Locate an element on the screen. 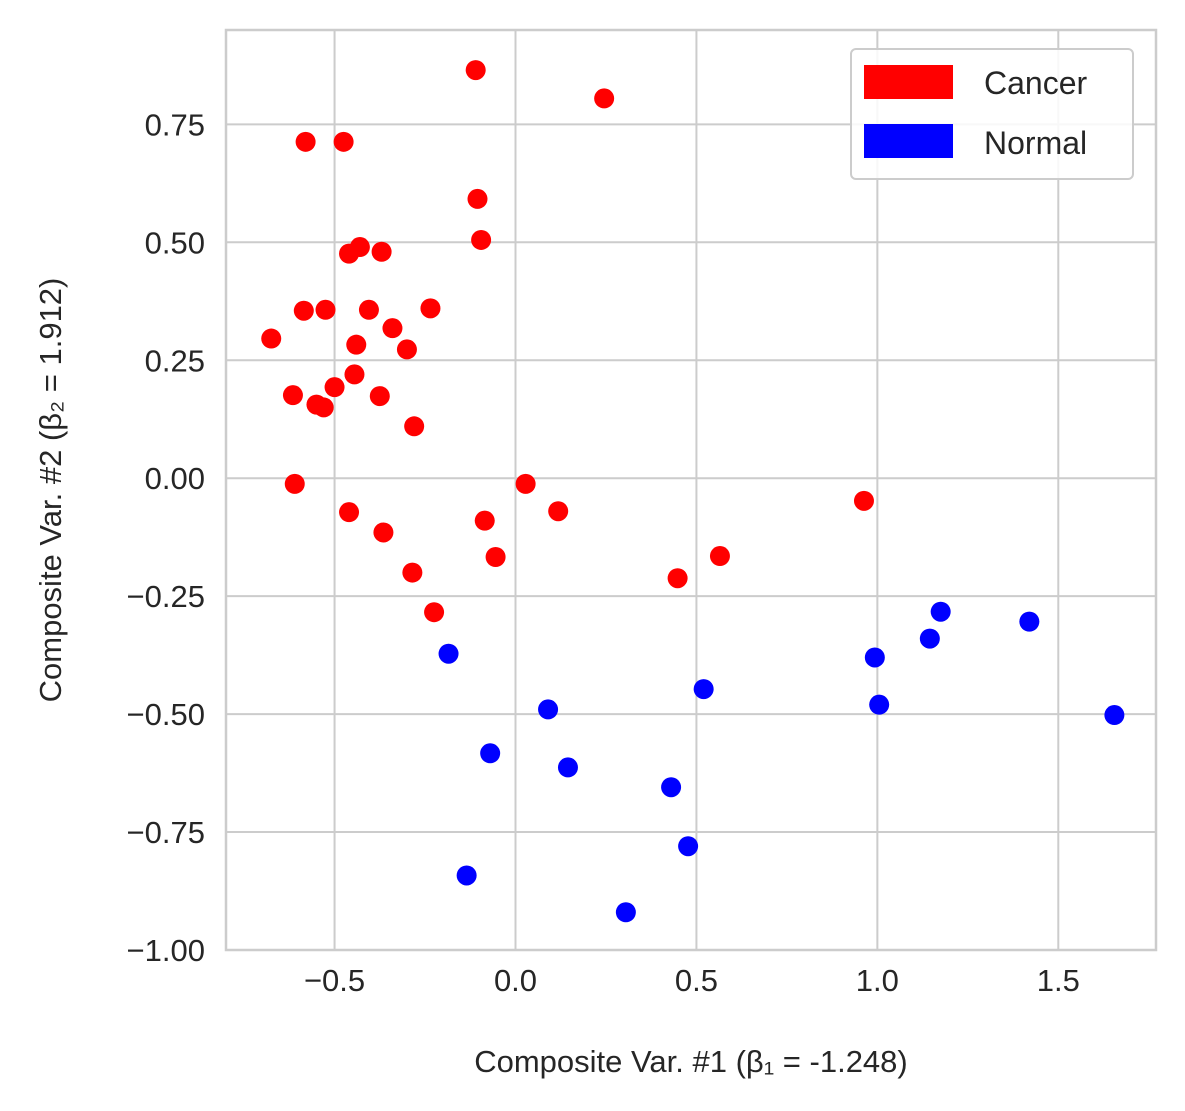  y-tick-label: 0.00 is located at coordinates (175, 478).